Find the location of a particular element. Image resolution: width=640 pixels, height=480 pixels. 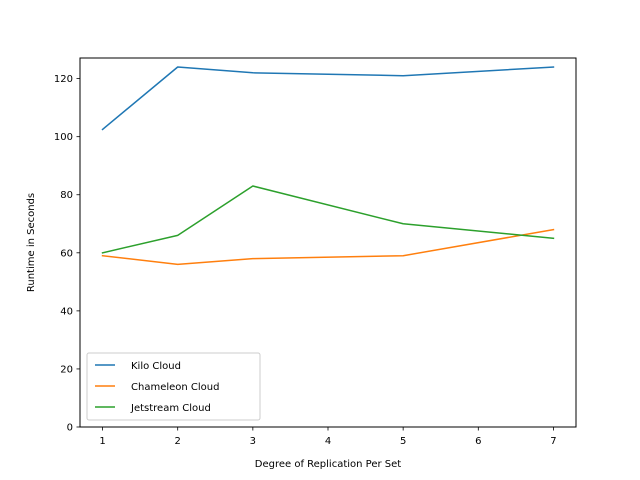

y-tick-label: 60 is located at coordinates (66, 253).